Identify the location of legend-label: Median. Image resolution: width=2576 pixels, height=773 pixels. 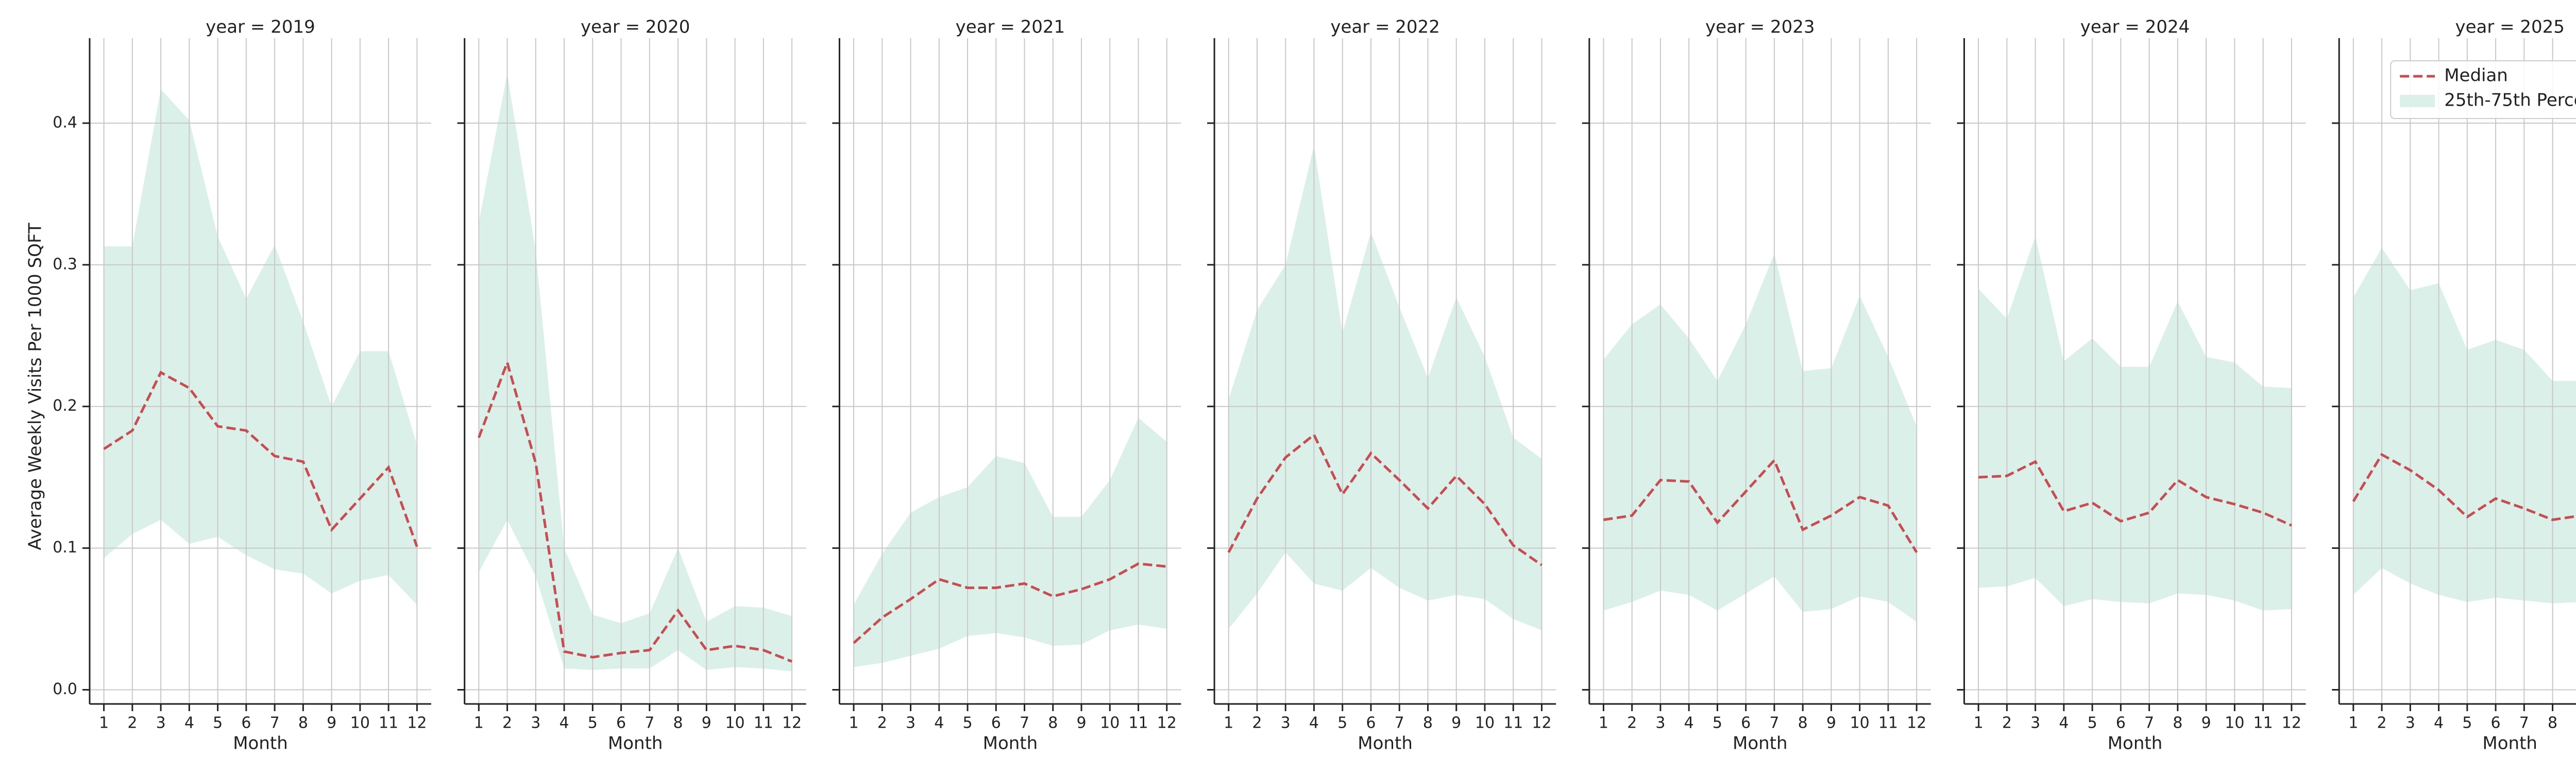
(2476, 75).